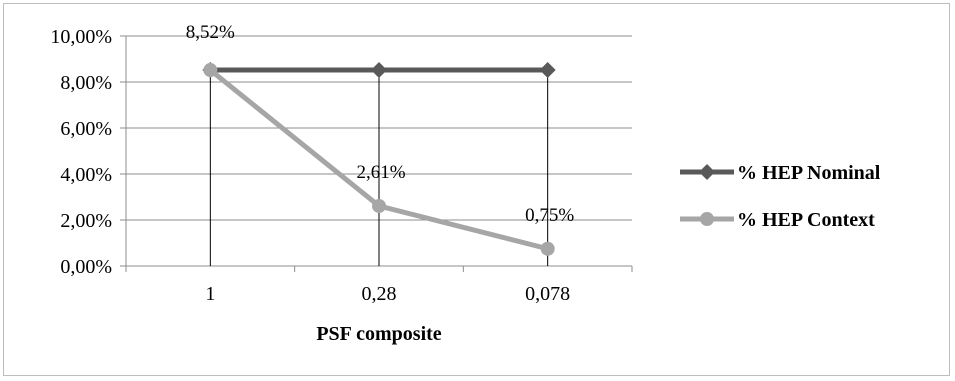 This screenshot has height=381, width=955. What do you see at coordinates (547, 294) in the screenshot?
I see `x-tick-label: 0,078` at bounding box center [547, 294].